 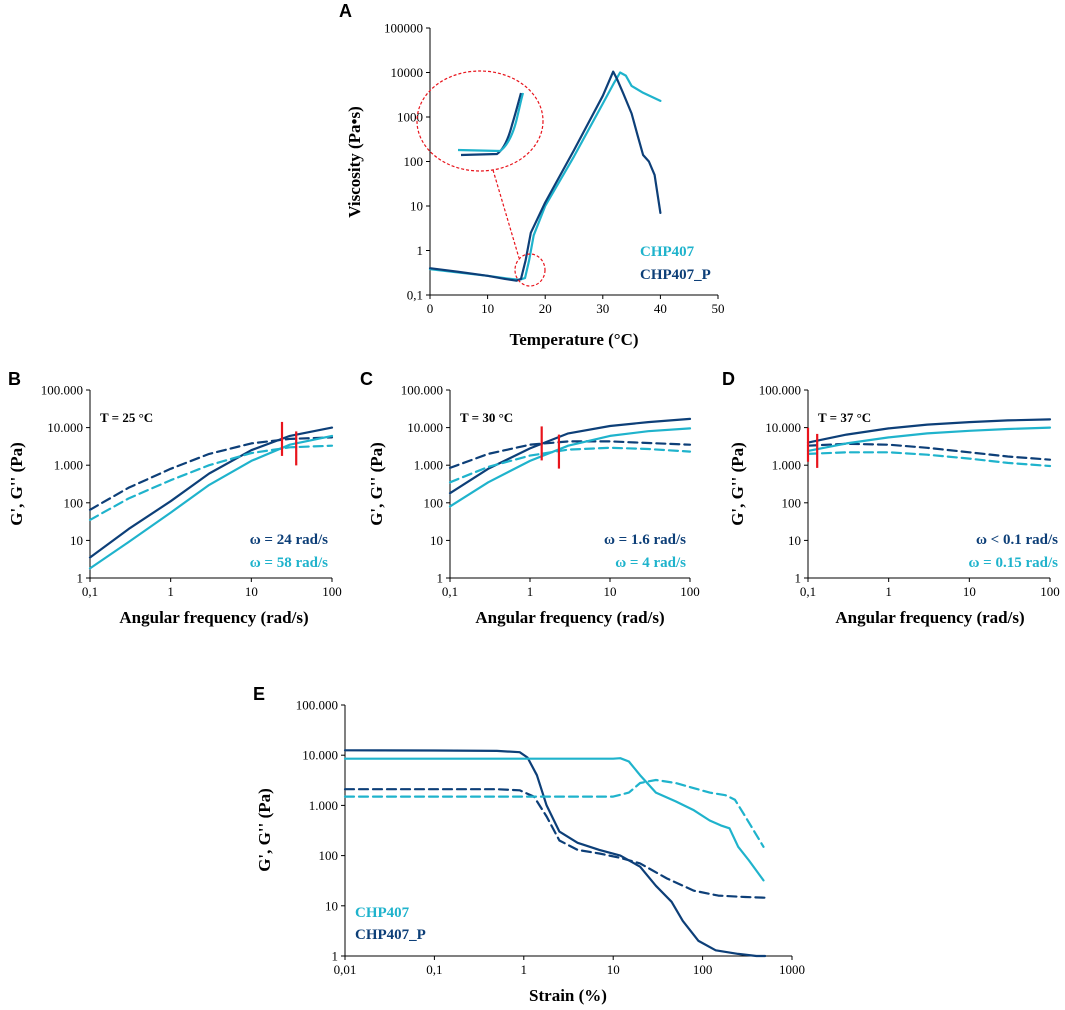 What do you see at coordinates (602, 308) in the screenshot?
I see `x-tick-label: 30` at bounding box center [602, 308].